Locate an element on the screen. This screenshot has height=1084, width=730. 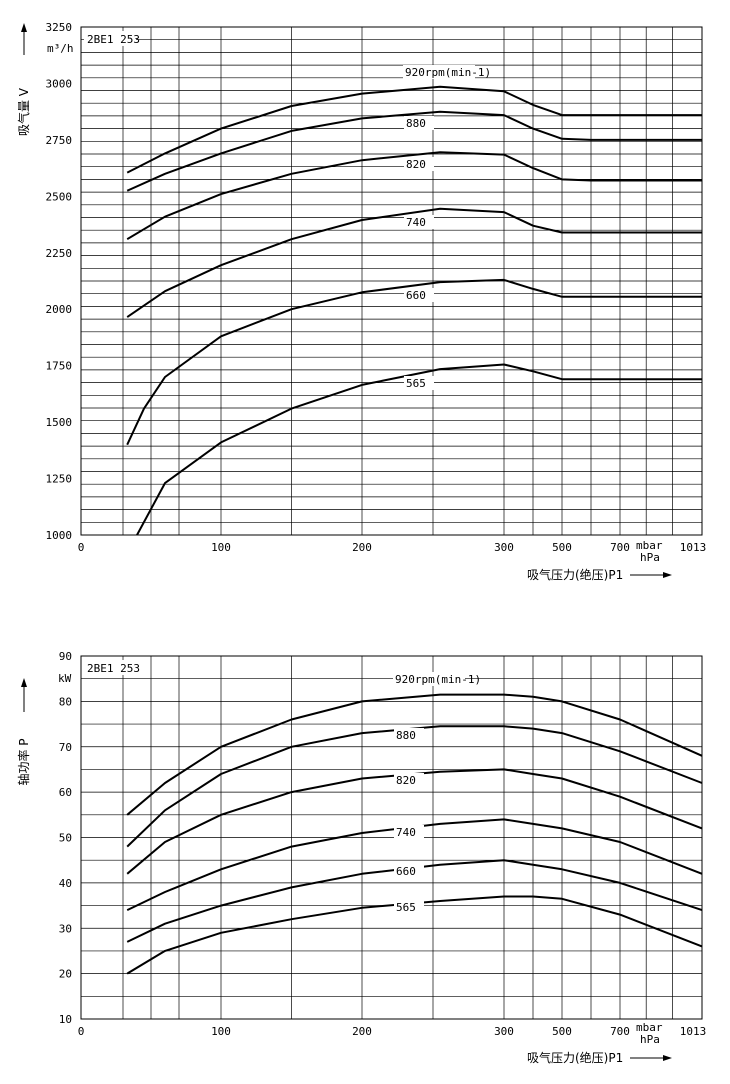
y-tick-labels: 10 20 30 40 50 60 70 80 90 is located at coordinates (65, 838).